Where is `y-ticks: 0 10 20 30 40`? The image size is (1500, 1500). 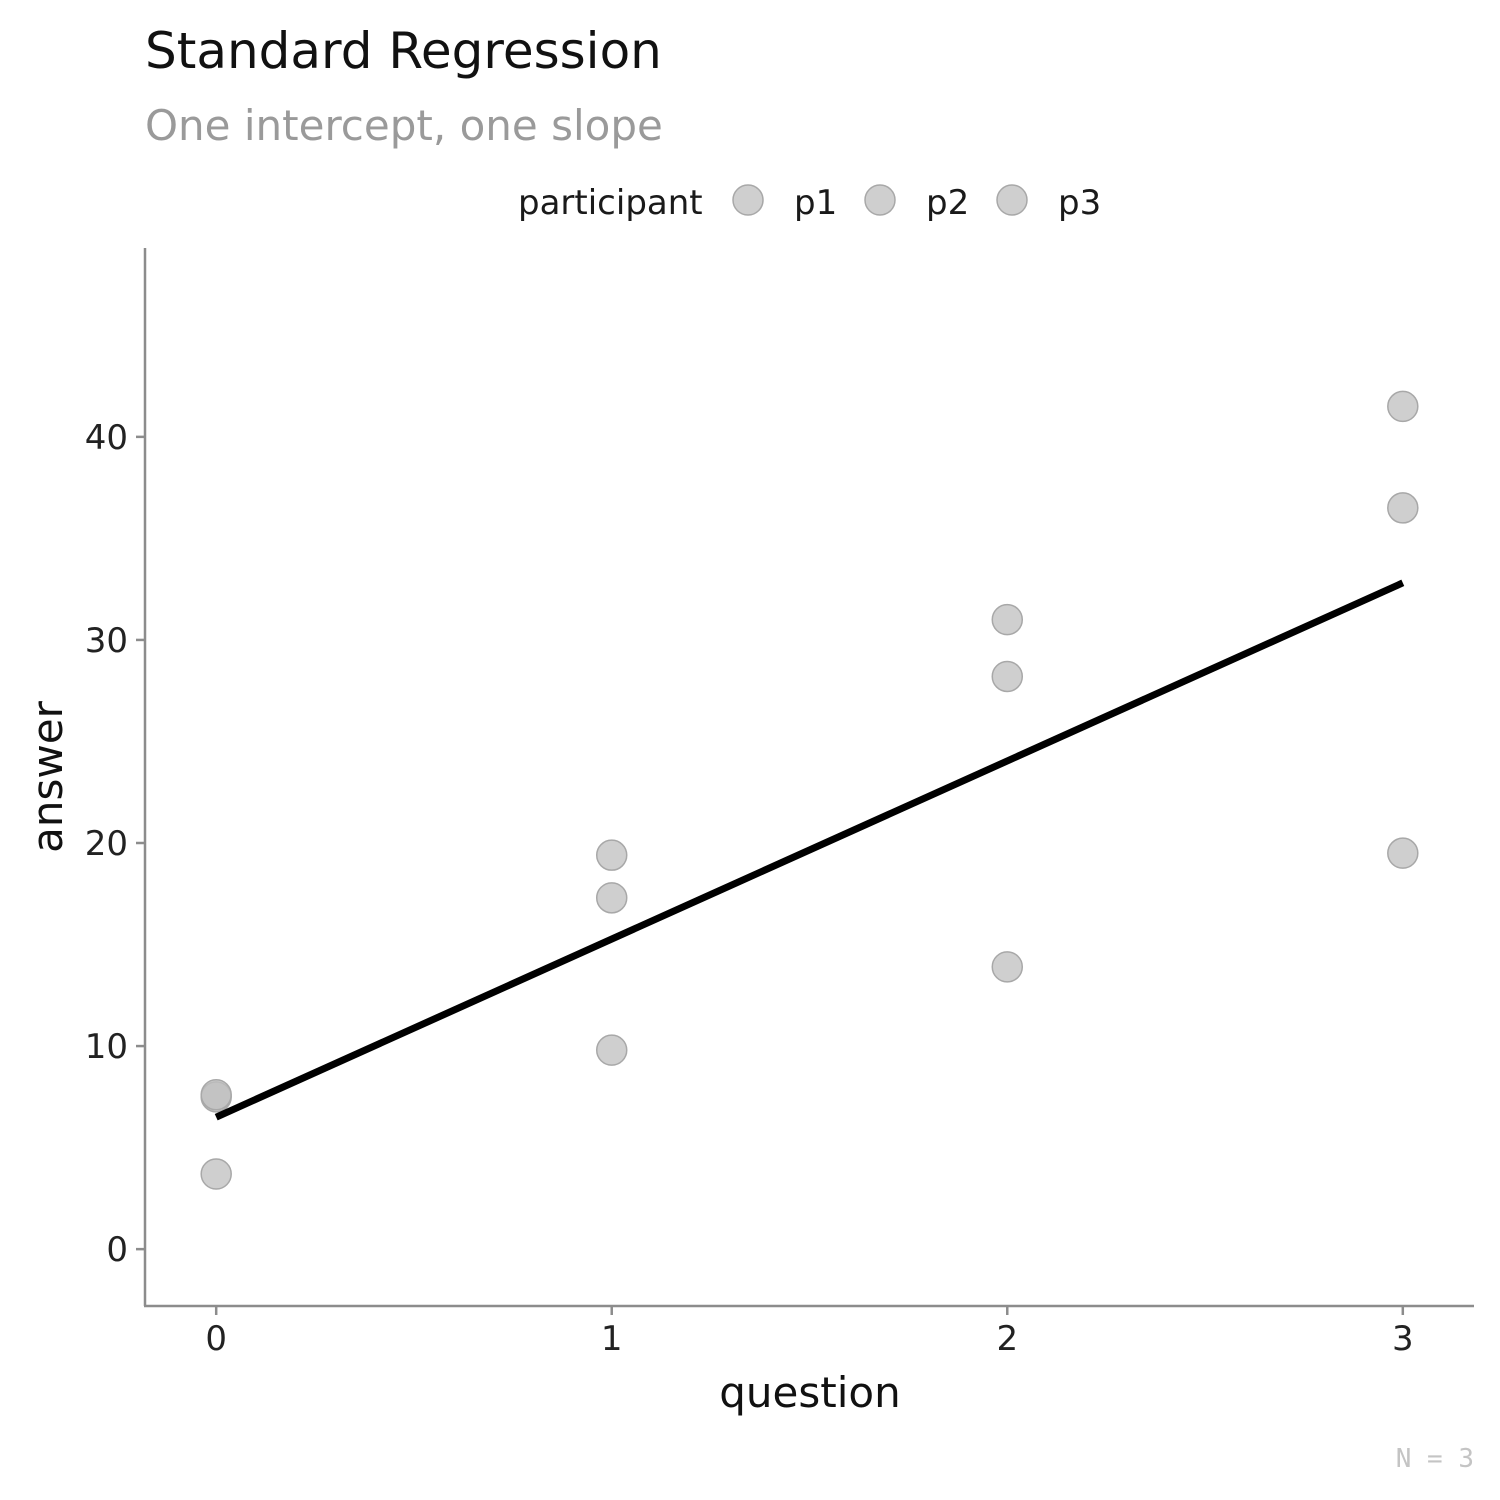 y-ticks: 0 10 20 30 40 is located at coordinates (115, 844).